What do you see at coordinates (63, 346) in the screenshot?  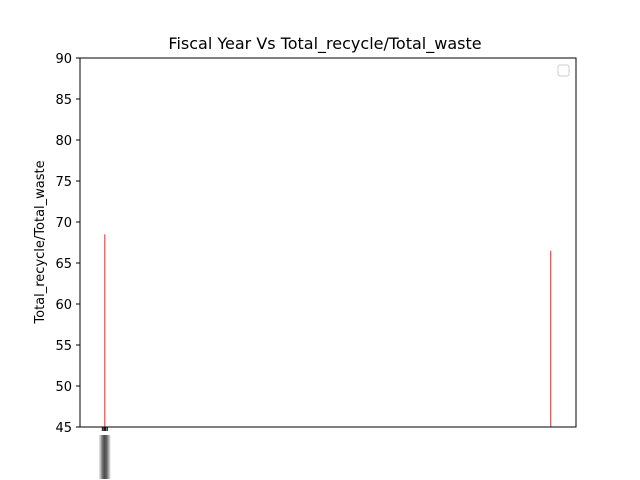 I see `y-tick-label: 55` at bounding box center [63, 346].